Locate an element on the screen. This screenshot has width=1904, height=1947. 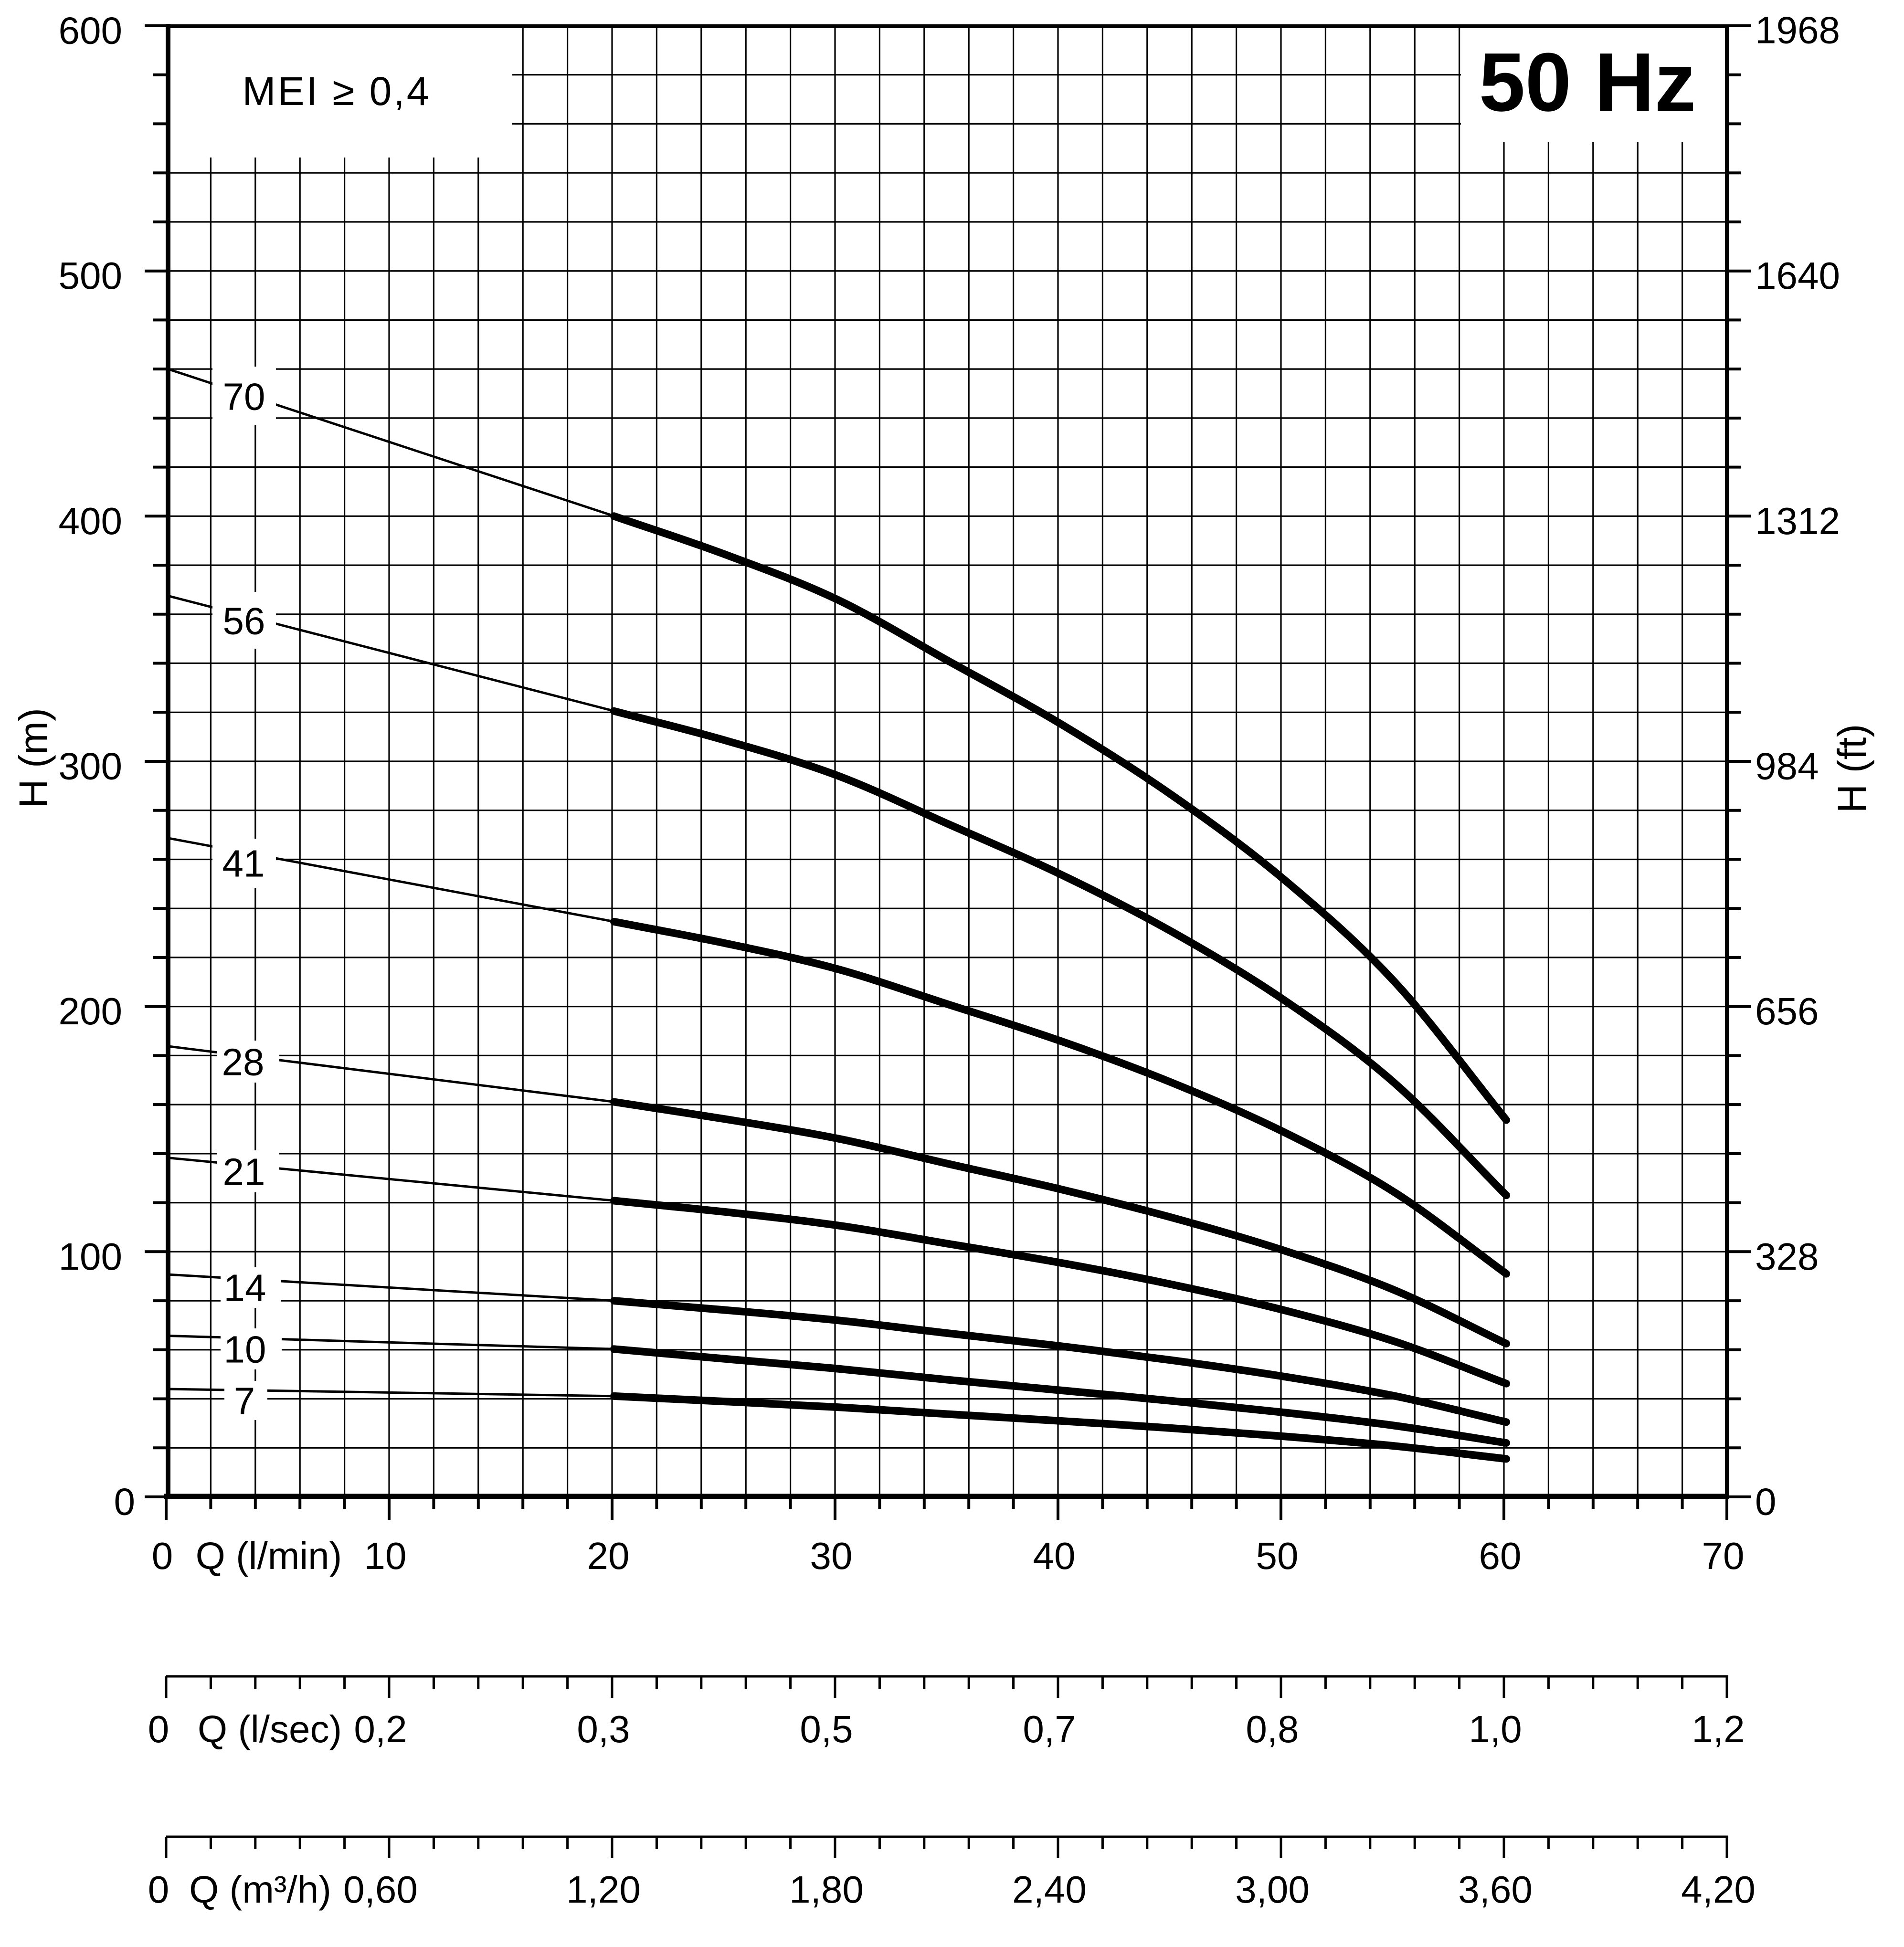
svg-text: 30 is located at coordinates (832, 1556).